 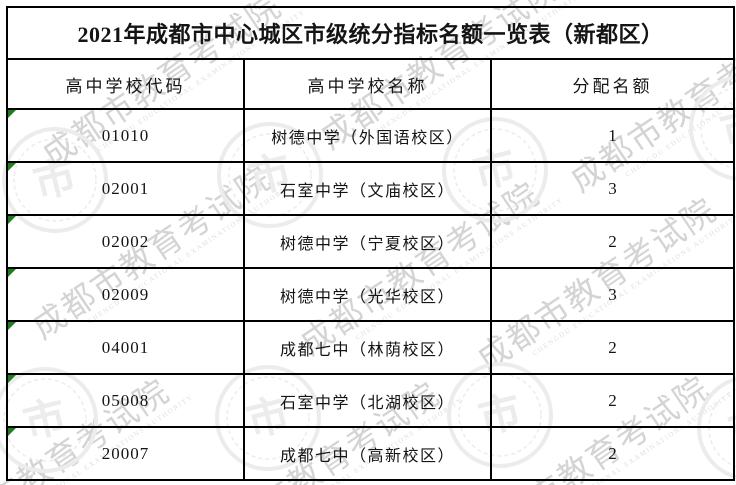 I want to click on school-code-cell: 20007, so click(x=125, y=453).